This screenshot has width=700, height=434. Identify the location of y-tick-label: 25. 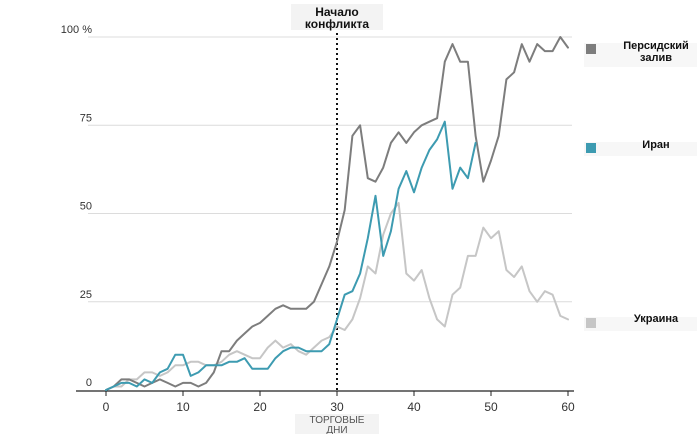
(86, 295).